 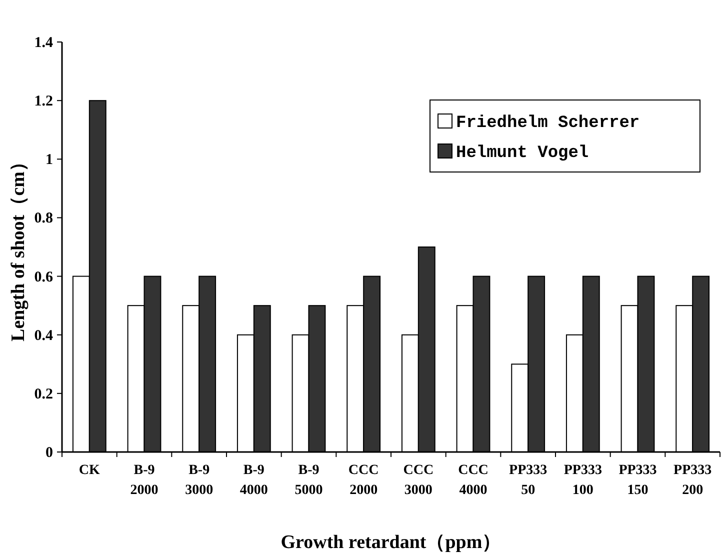 What do you see at coordinates (254, 480) in the screenshot?
I see `x-tick-label: B-9 4000` at bounding box center [254, 480].